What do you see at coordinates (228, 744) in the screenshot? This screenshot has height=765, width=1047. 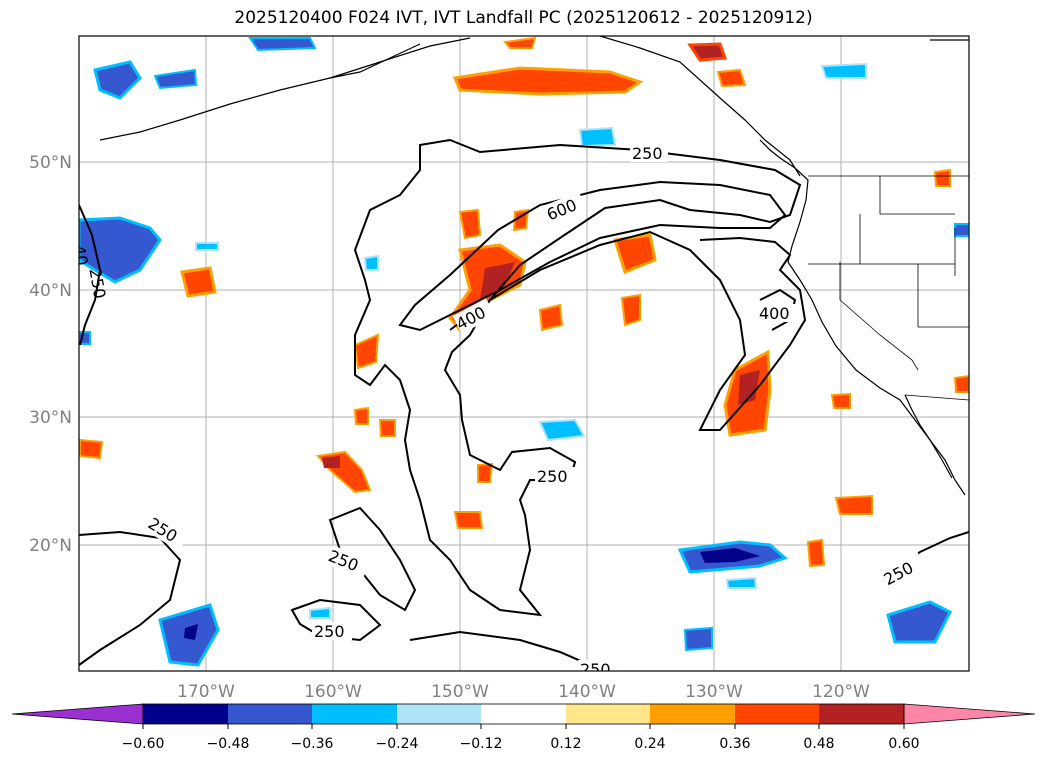 I see `colorbar-tick-label: −0.48` at bounding box center [228, 744].